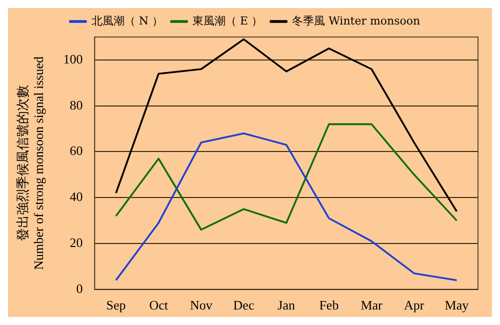 This screenshot has height=325, width=500. Describe the element at coordinates (243, 305) in the screenshot. I see `x-tick-label: Dec` at that location.